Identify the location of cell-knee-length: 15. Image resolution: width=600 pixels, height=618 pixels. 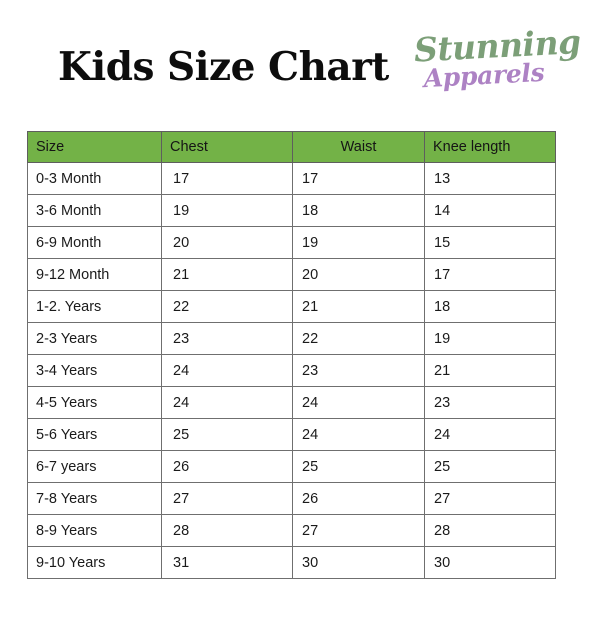
(490, 242).